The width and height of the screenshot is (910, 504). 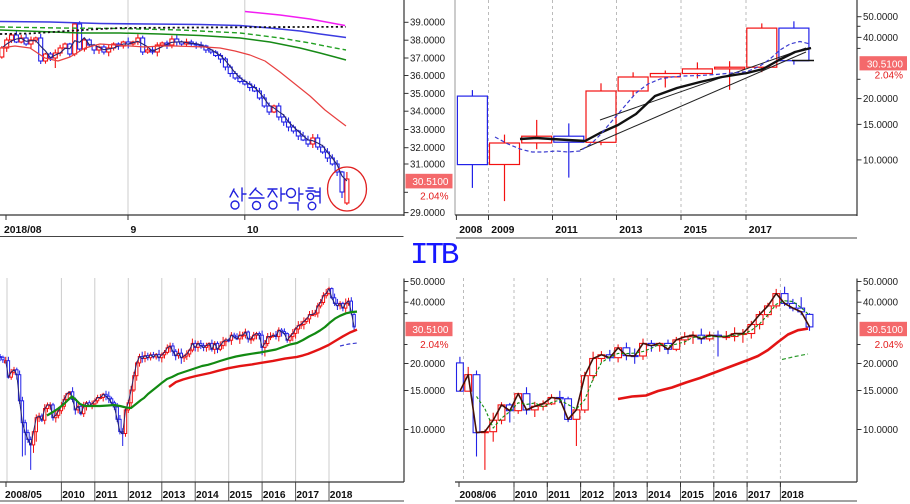 What do you see at coordinates (428, 130) in the screenshot?
I see `svg-text: 33.0000` at bounding box center [428, 130].